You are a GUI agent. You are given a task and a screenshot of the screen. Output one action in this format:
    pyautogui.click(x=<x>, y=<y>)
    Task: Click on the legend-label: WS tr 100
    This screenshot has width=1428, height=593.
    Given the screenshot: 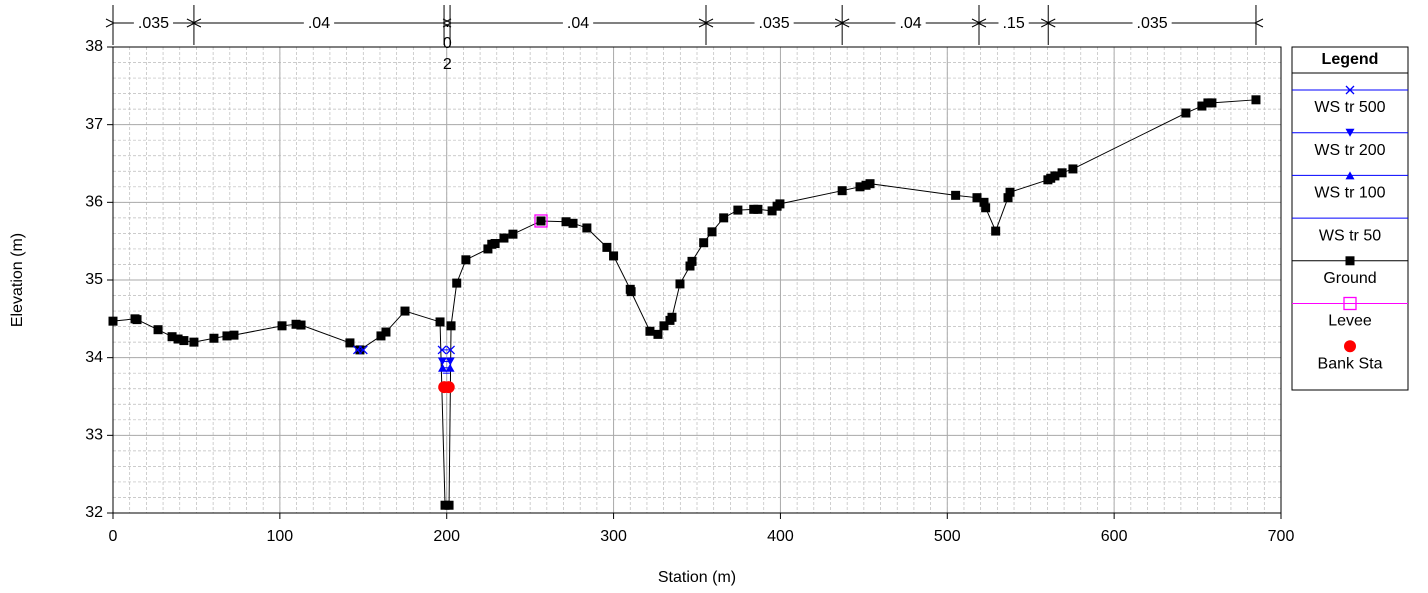 What is the action you would take?
    pyautogui.click(x=1349, y=193)
    